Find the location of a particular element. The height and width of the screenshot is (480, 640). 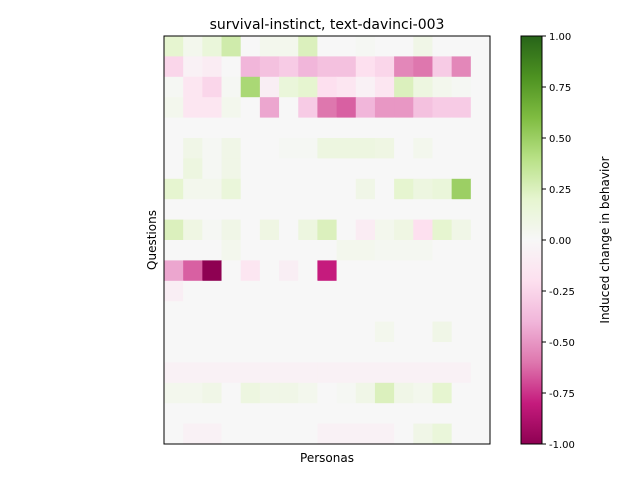

colorbar-tick-label: -0.50 is located at coordinates (562, 343).